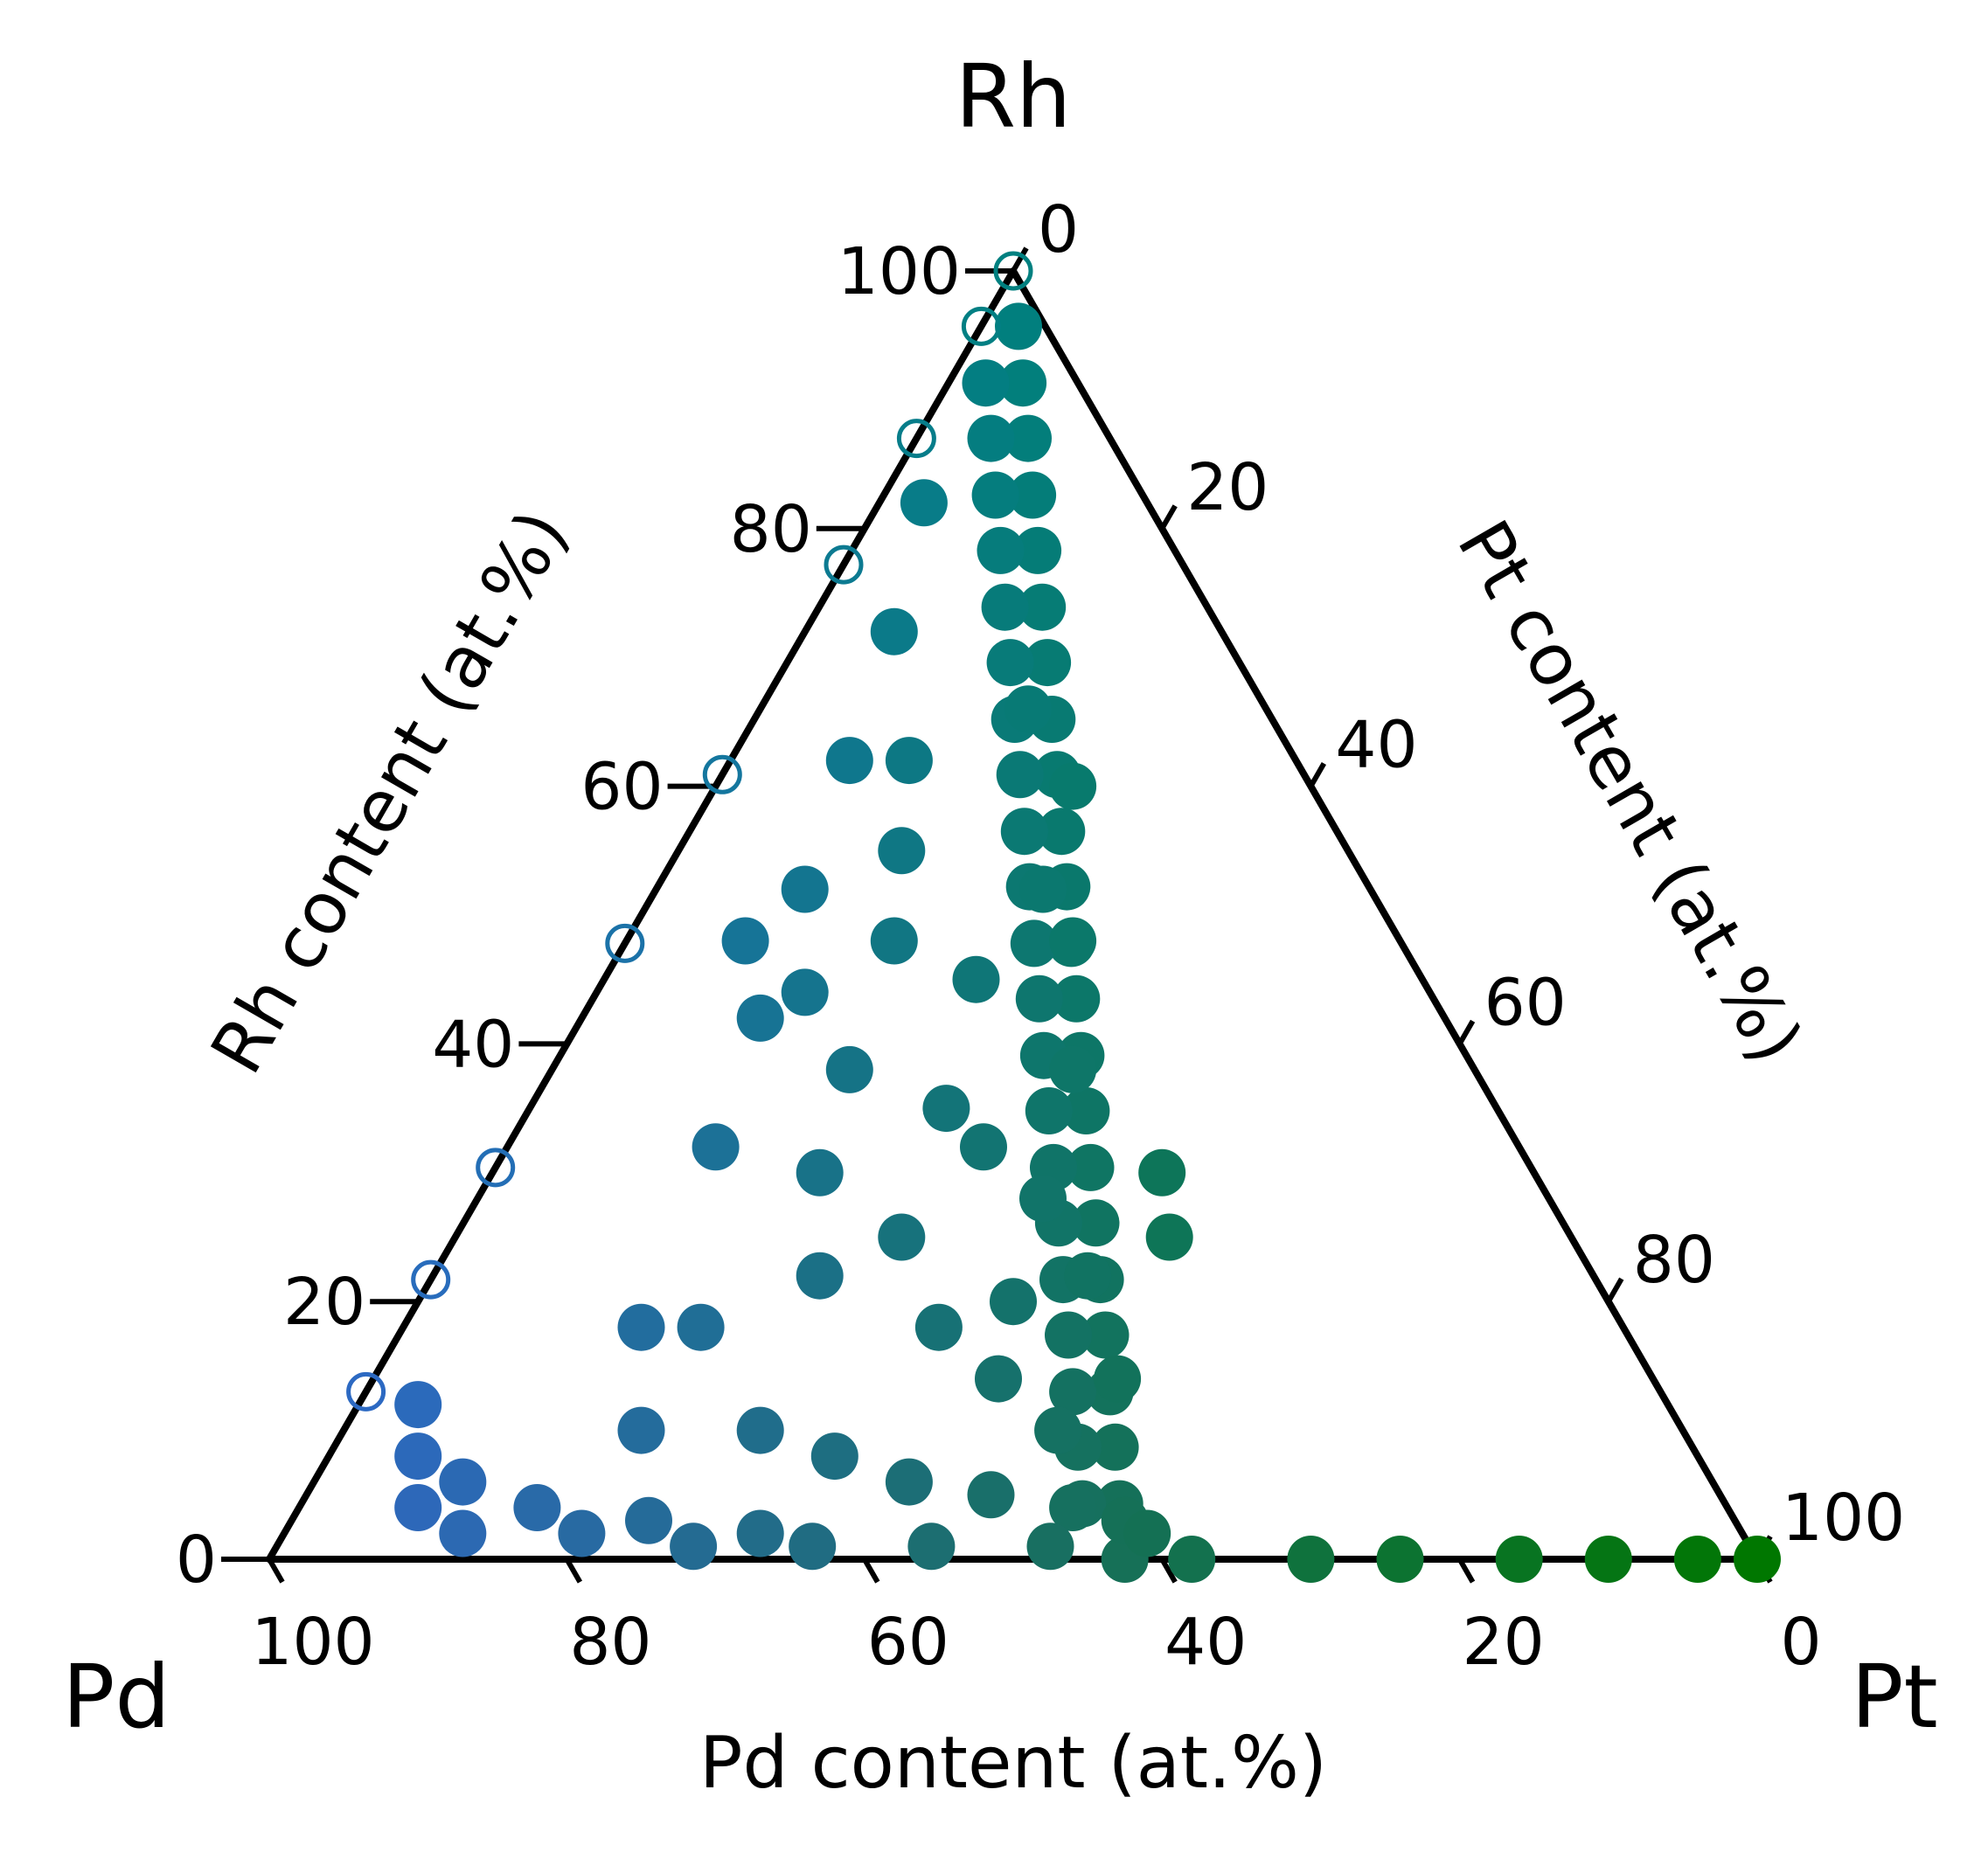 The height and width of the screenshot is (1852, 1988). Describe the element at coordinates (390, 791) in the screenshot. I see `axis-title-left: Rh content (at.%)` at that location.